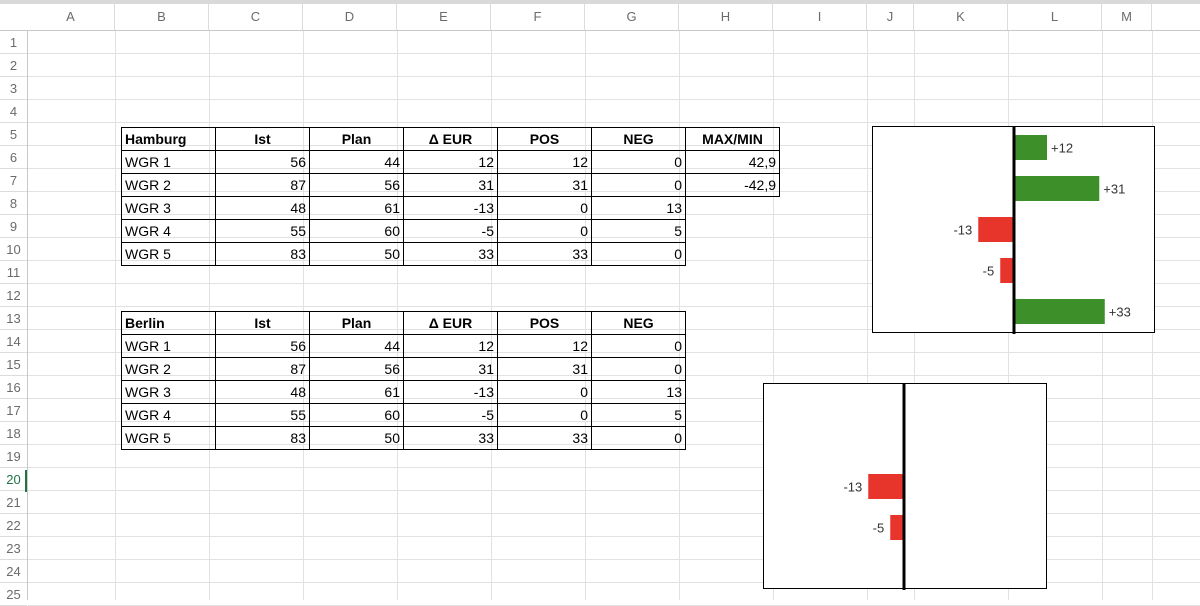 The image size is (1200, 606). Describe the element at coordinates (544, 369) in the screenshot. I see `cell-pos: 31` at that location.